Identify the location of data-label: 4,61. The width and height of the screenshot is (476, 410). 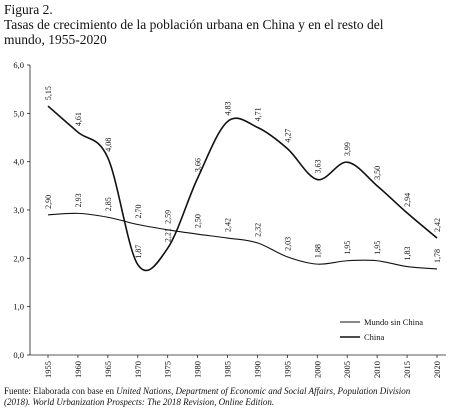
(78, 119).